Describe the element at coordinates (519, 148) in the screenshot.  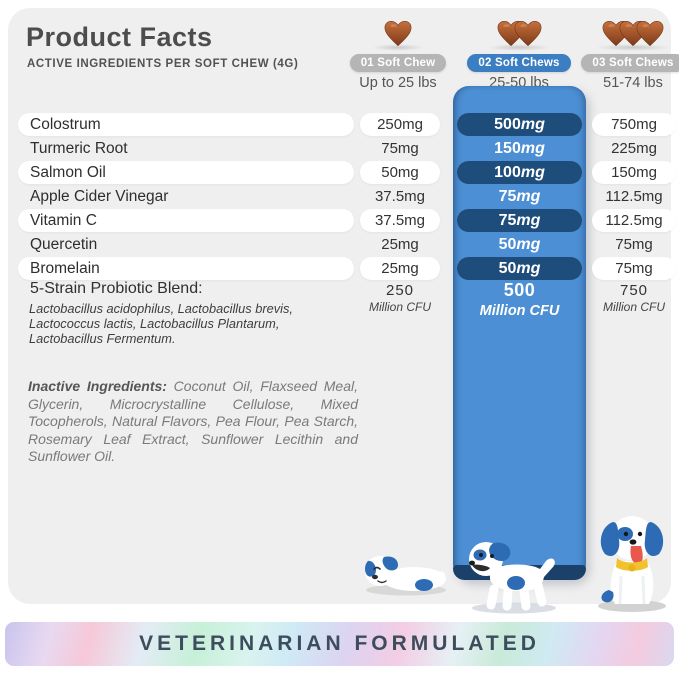
I see `medium-dose-value: 150mg` at that location.